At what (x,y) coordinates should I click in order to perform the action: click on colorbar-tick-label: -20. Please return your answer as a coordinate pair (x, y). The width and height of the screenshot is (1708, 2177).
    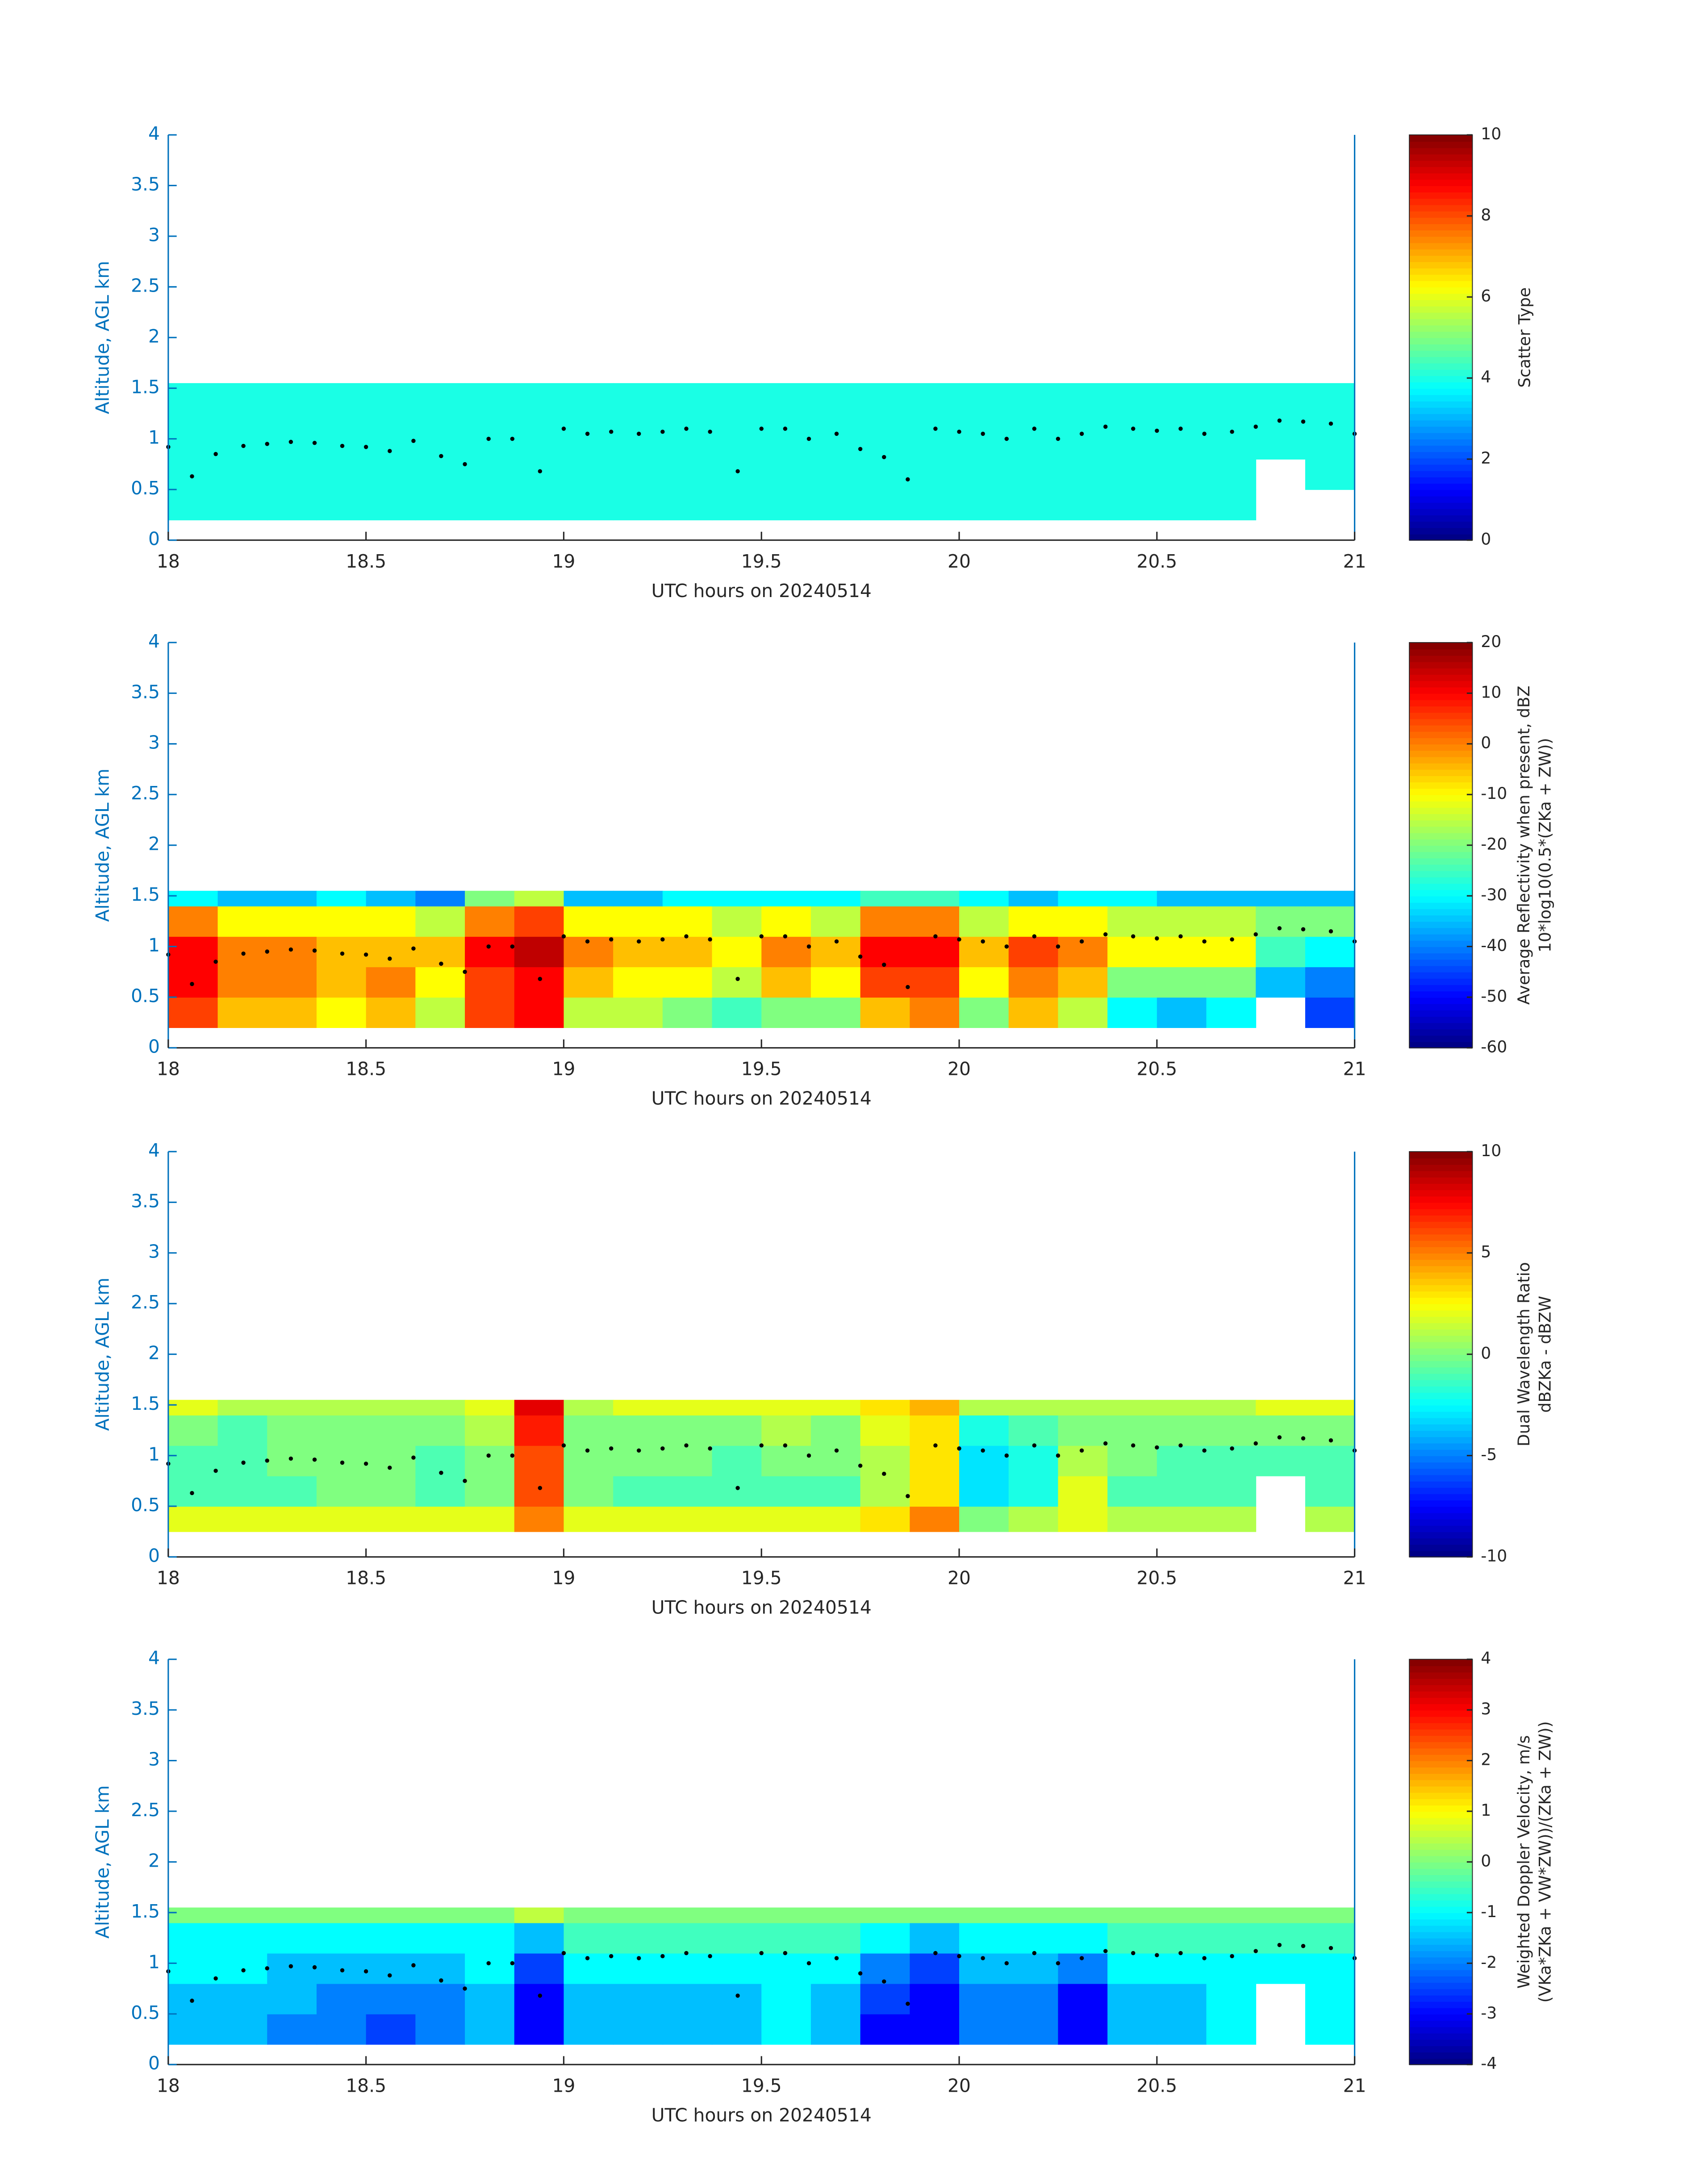
    Looking at the image, I should click on (1494, 844).